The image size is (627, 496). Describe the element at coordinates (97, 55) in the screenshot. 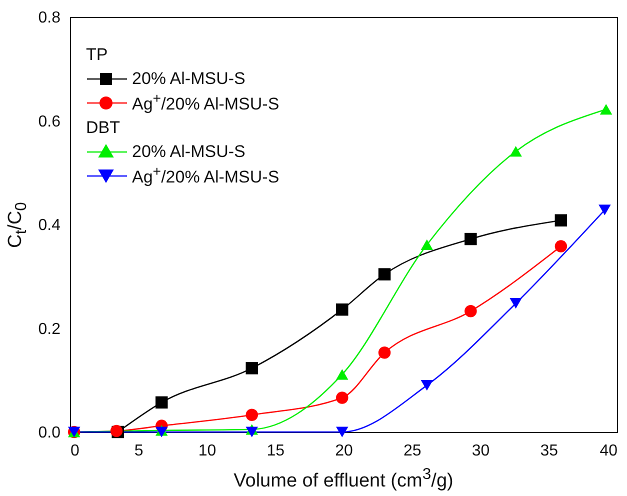

I see `annotation: TP` at that location.